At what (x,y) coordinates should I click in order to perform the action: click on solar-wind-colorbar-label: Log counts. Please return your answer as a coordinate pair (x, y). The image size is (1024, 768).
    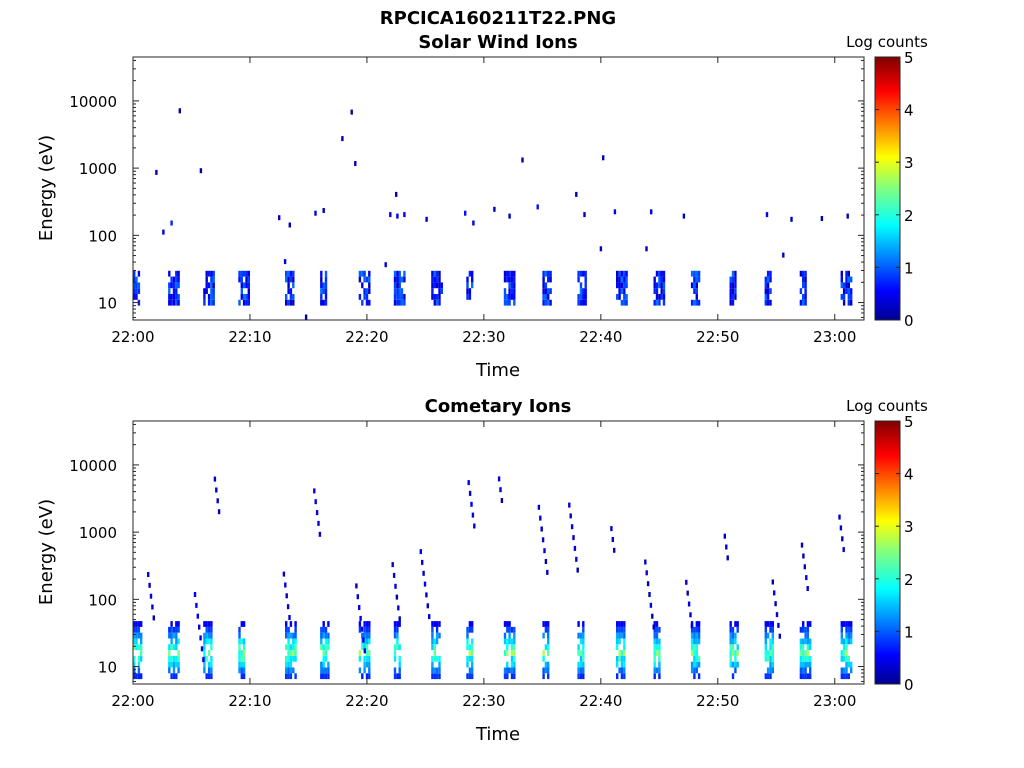
    Looking at the image, I should click on (887, 42).